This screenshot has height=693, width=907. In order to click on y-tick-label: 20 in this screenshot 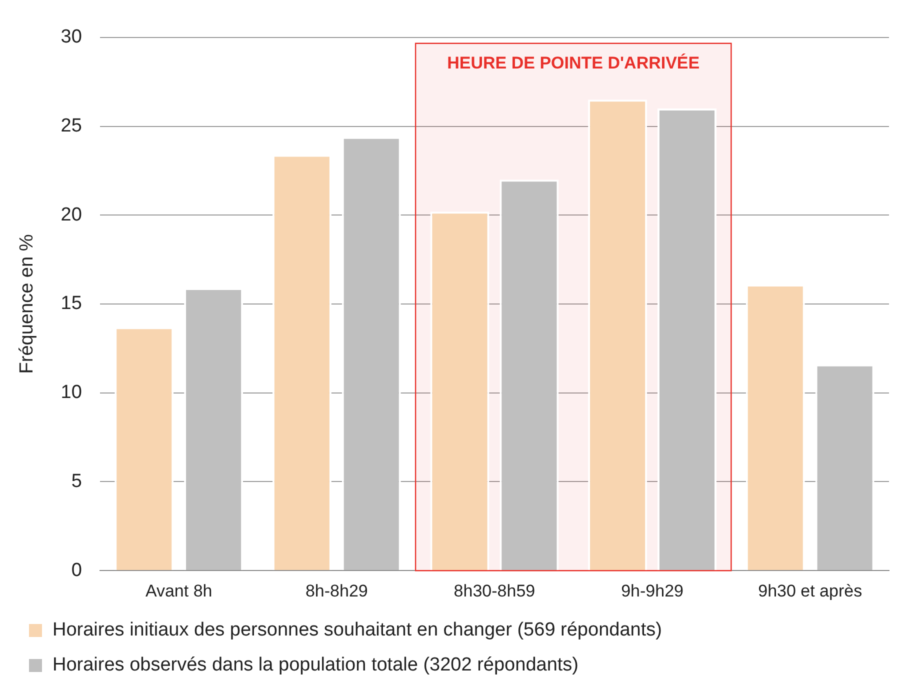, I will do `click(71, 215)`.